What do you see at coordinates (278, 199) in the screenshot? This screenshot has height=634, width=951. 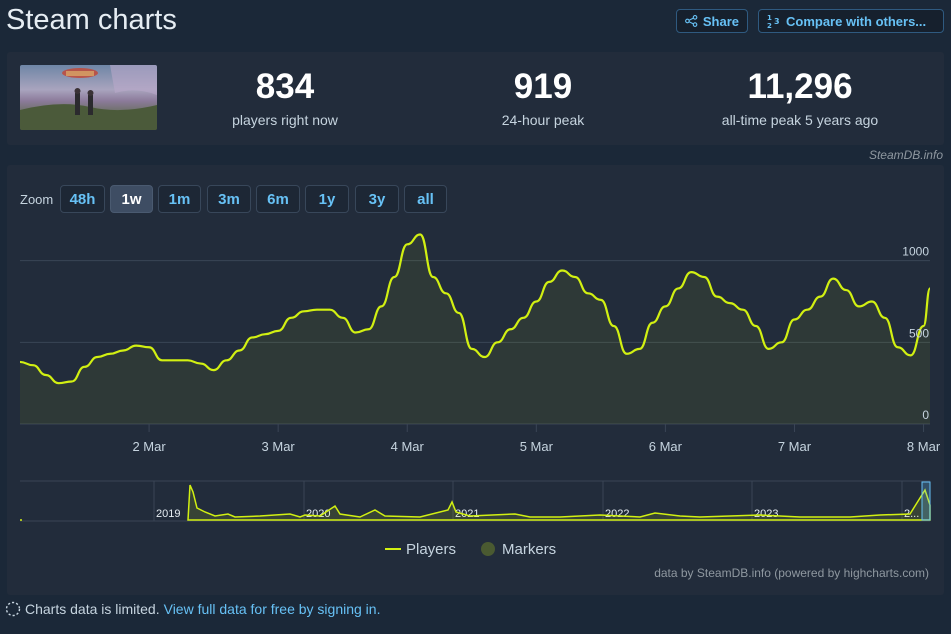 I see `zoom-6m-button: 6m` at bounding box center [278, 199].